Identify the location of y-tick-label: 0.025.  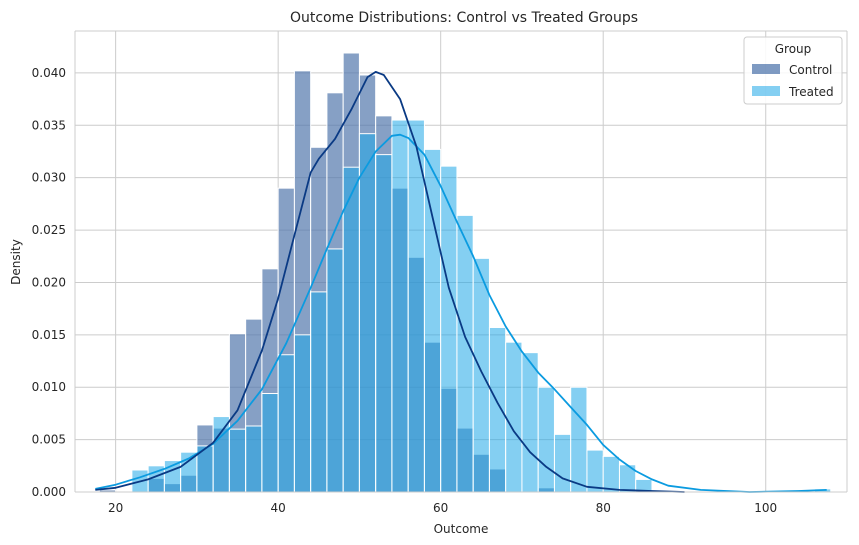
(49, 230).